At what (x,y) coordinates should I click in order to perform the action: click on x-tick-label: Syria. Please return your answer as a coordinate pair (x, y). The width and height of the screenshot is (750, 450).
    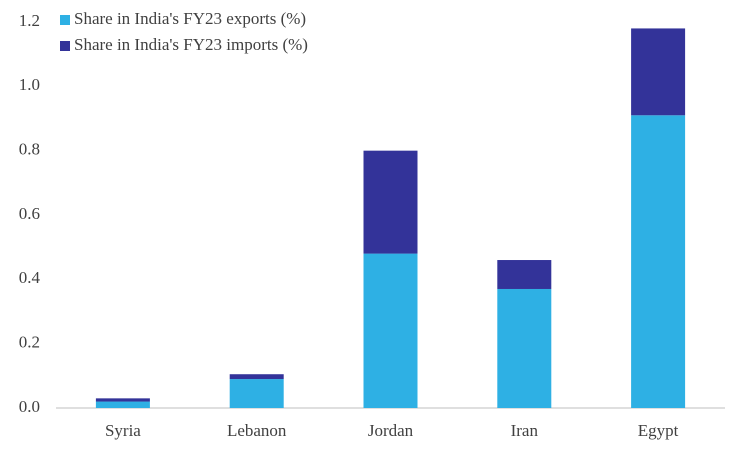
    Looking at the image, I should click on (123, 430).